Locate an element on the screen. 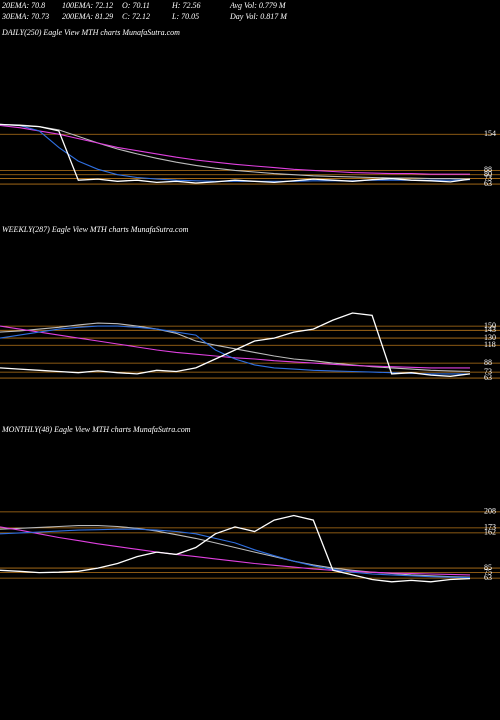 The height and width of the screenshot is (720, 500). stat: Avg Vol: 0.779 M is located at coordinates (258, 5).